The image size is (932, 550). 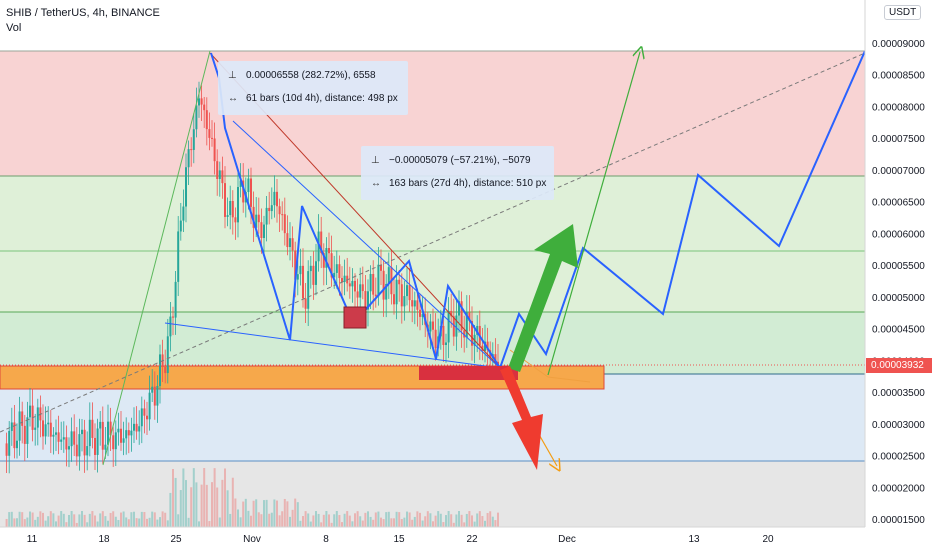 What do you see at coordinates (400, 539) in the screenshot?
I see `time-axis-ticks: 11 18 25 Nov 8 15 22 Dec 13 20` at bounding box center [400, 539].